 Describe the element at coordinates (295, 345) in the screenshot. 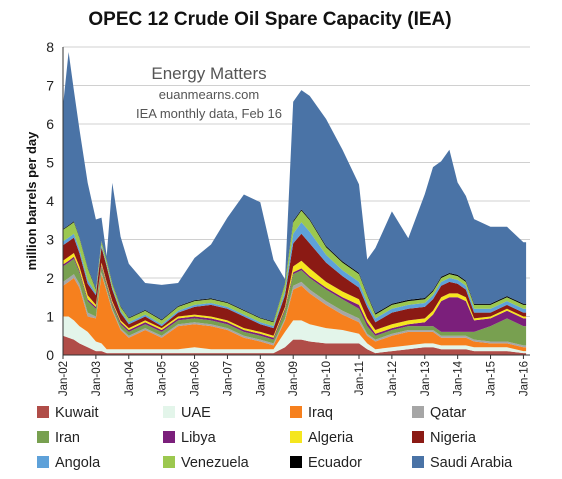

I see `area-kuwait` at that location.